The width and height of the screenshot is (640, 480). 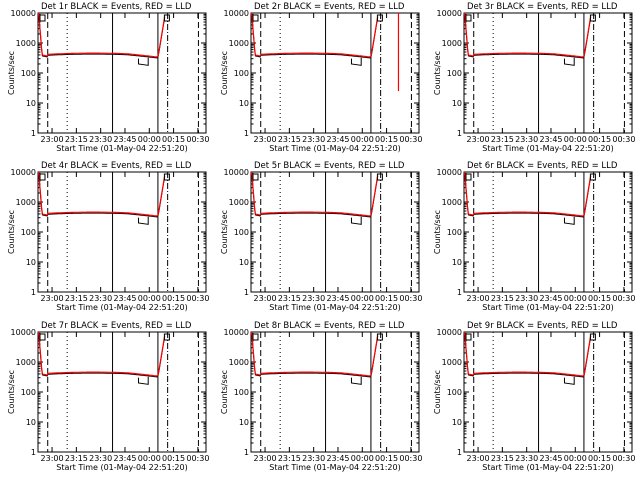 What do you see at coordinates (116, 326) in the screenshot?
I see `panel-title: Det 7r BLACK = Events, RED = LLD` at bounding box center [116, 326].